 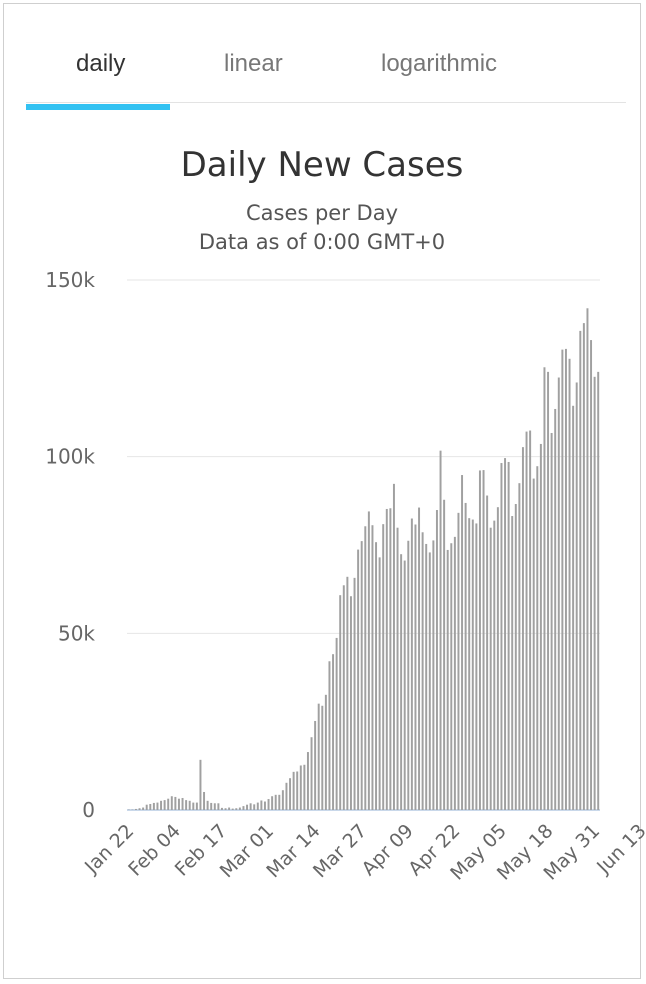 What do you see at coordinates (101, 63) in the screenshot?
I see `tab-daily: daily` at bounding box center [101, 63].